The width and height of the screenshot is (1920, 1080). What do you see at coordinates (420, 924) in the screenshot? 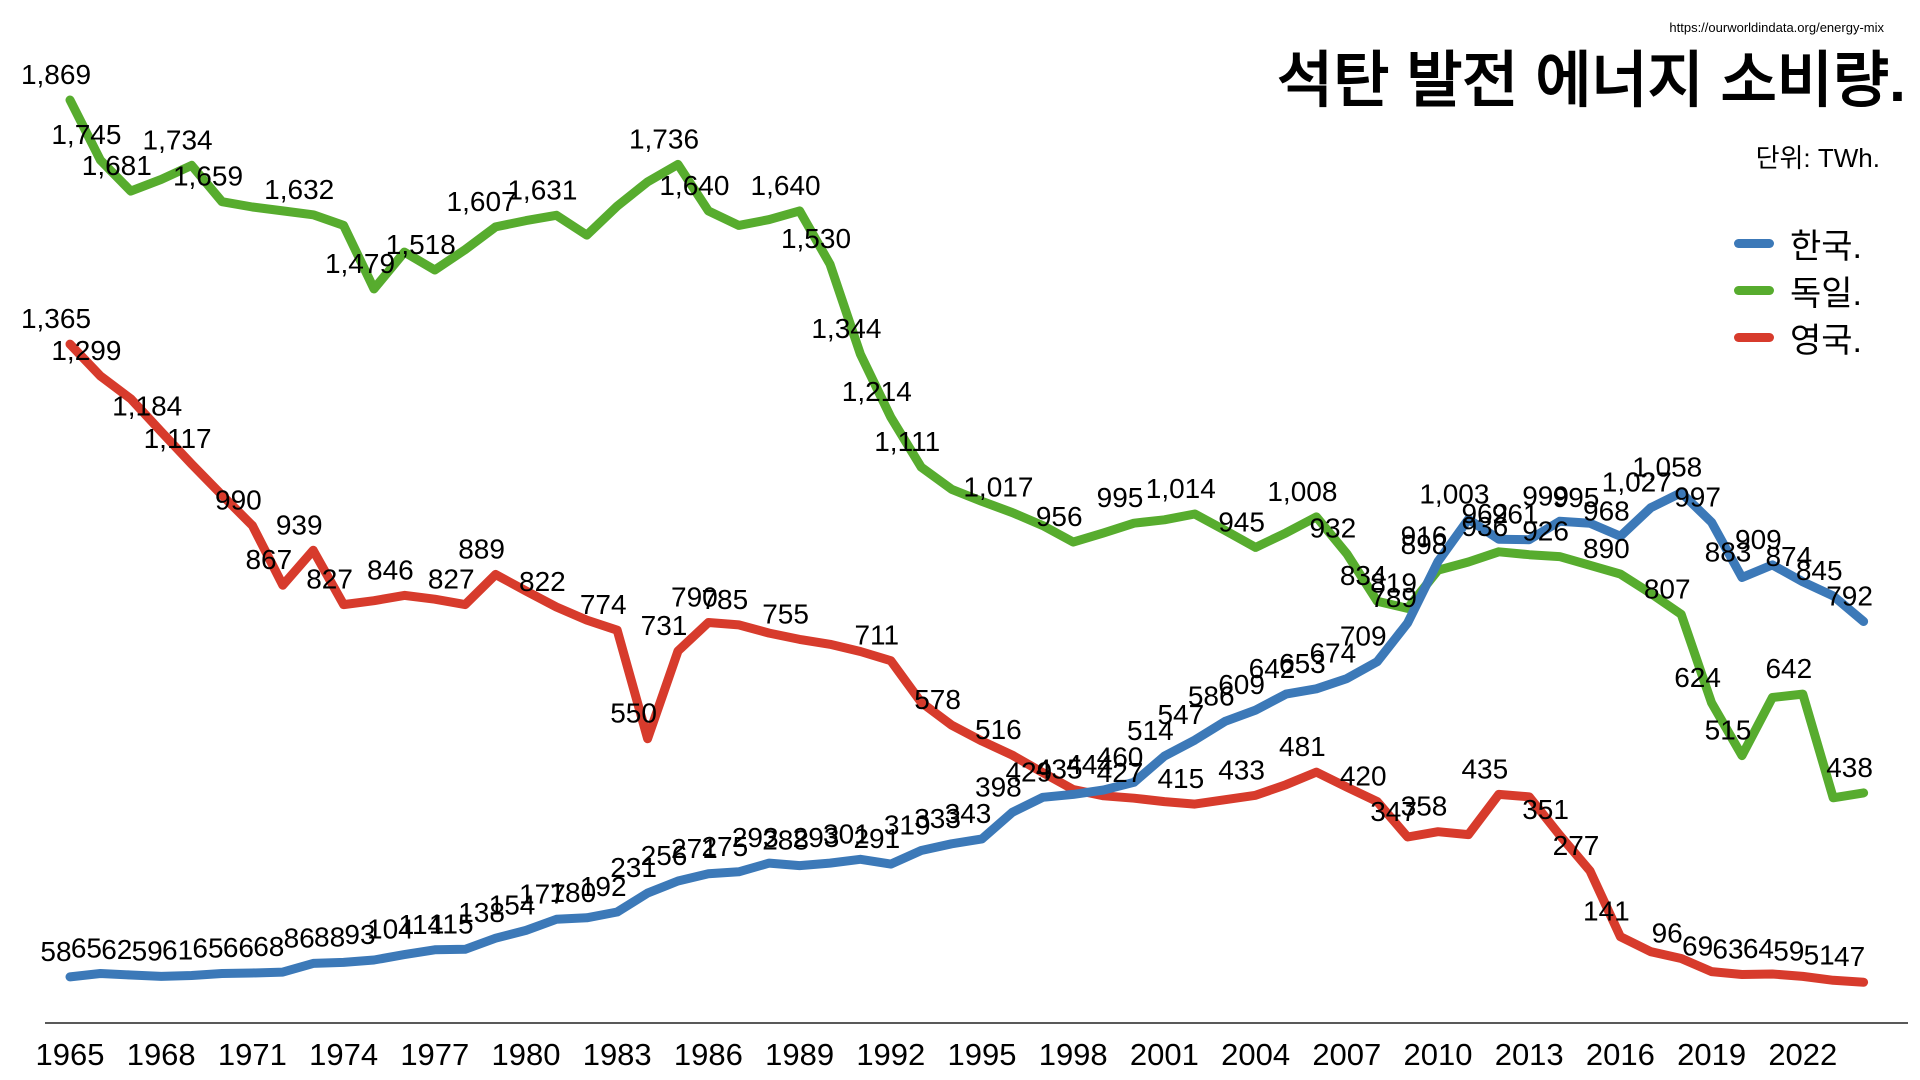
I see `data-label: 114` at bounding box center [420, 924].